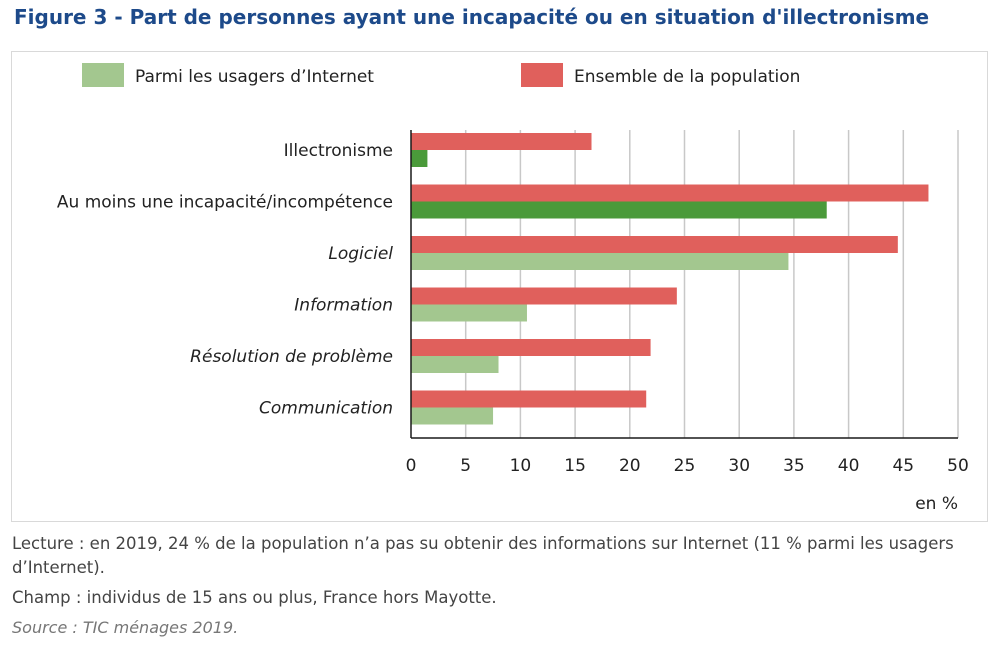 Image resolution: width=1000 pixels, height=650 pixels. What do you see at coordinates (291, 357) in the screenshot?
I see `category-label-5: Résolution de problème` at bounding box center [291, 357].